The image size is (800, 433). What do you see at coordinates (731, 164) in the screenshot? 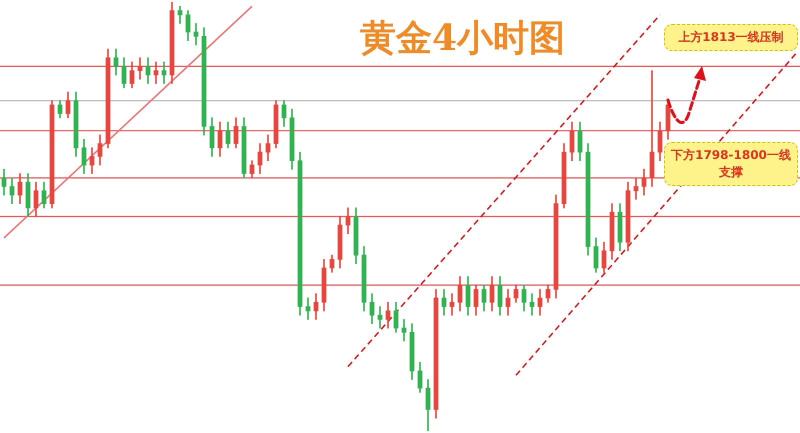
I see `annotation: 下方1798-1800一线支撑` at bounding box center [731, 164].